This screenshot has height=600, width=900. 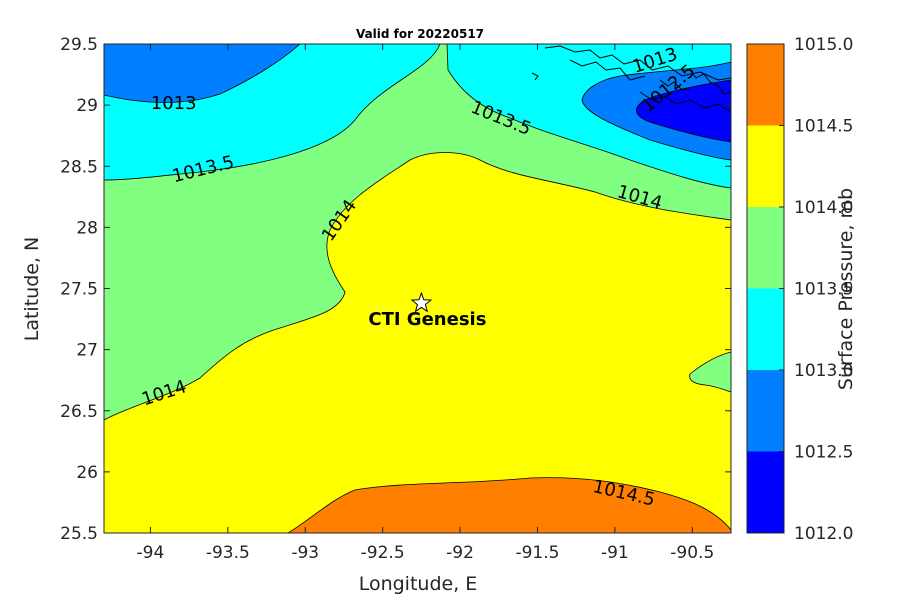 What do you see at coordinates (823, 453) in the screenshot?
I see `colorbar-tick-label: 1012.5` at bounding box center [823, 453].